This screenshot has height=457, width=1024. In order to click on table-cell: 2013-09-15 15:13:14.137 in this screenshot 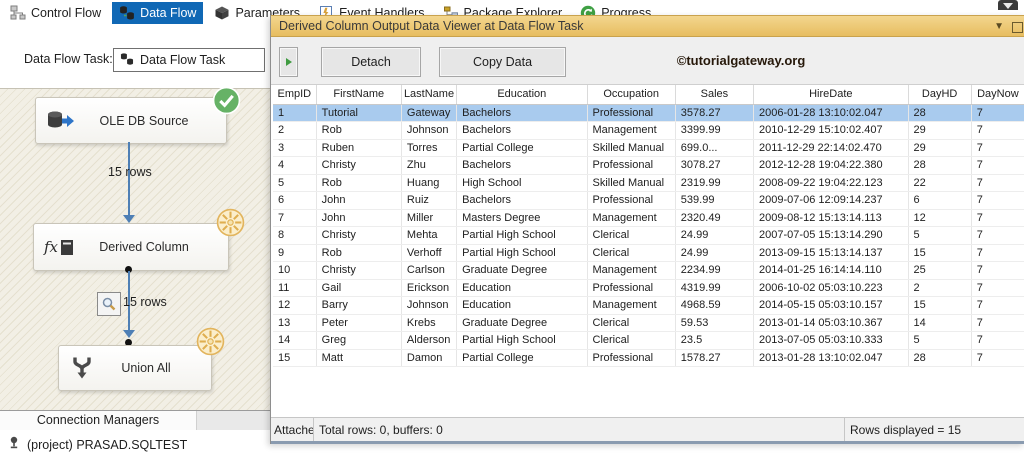, I will do `click(831, 253)`.